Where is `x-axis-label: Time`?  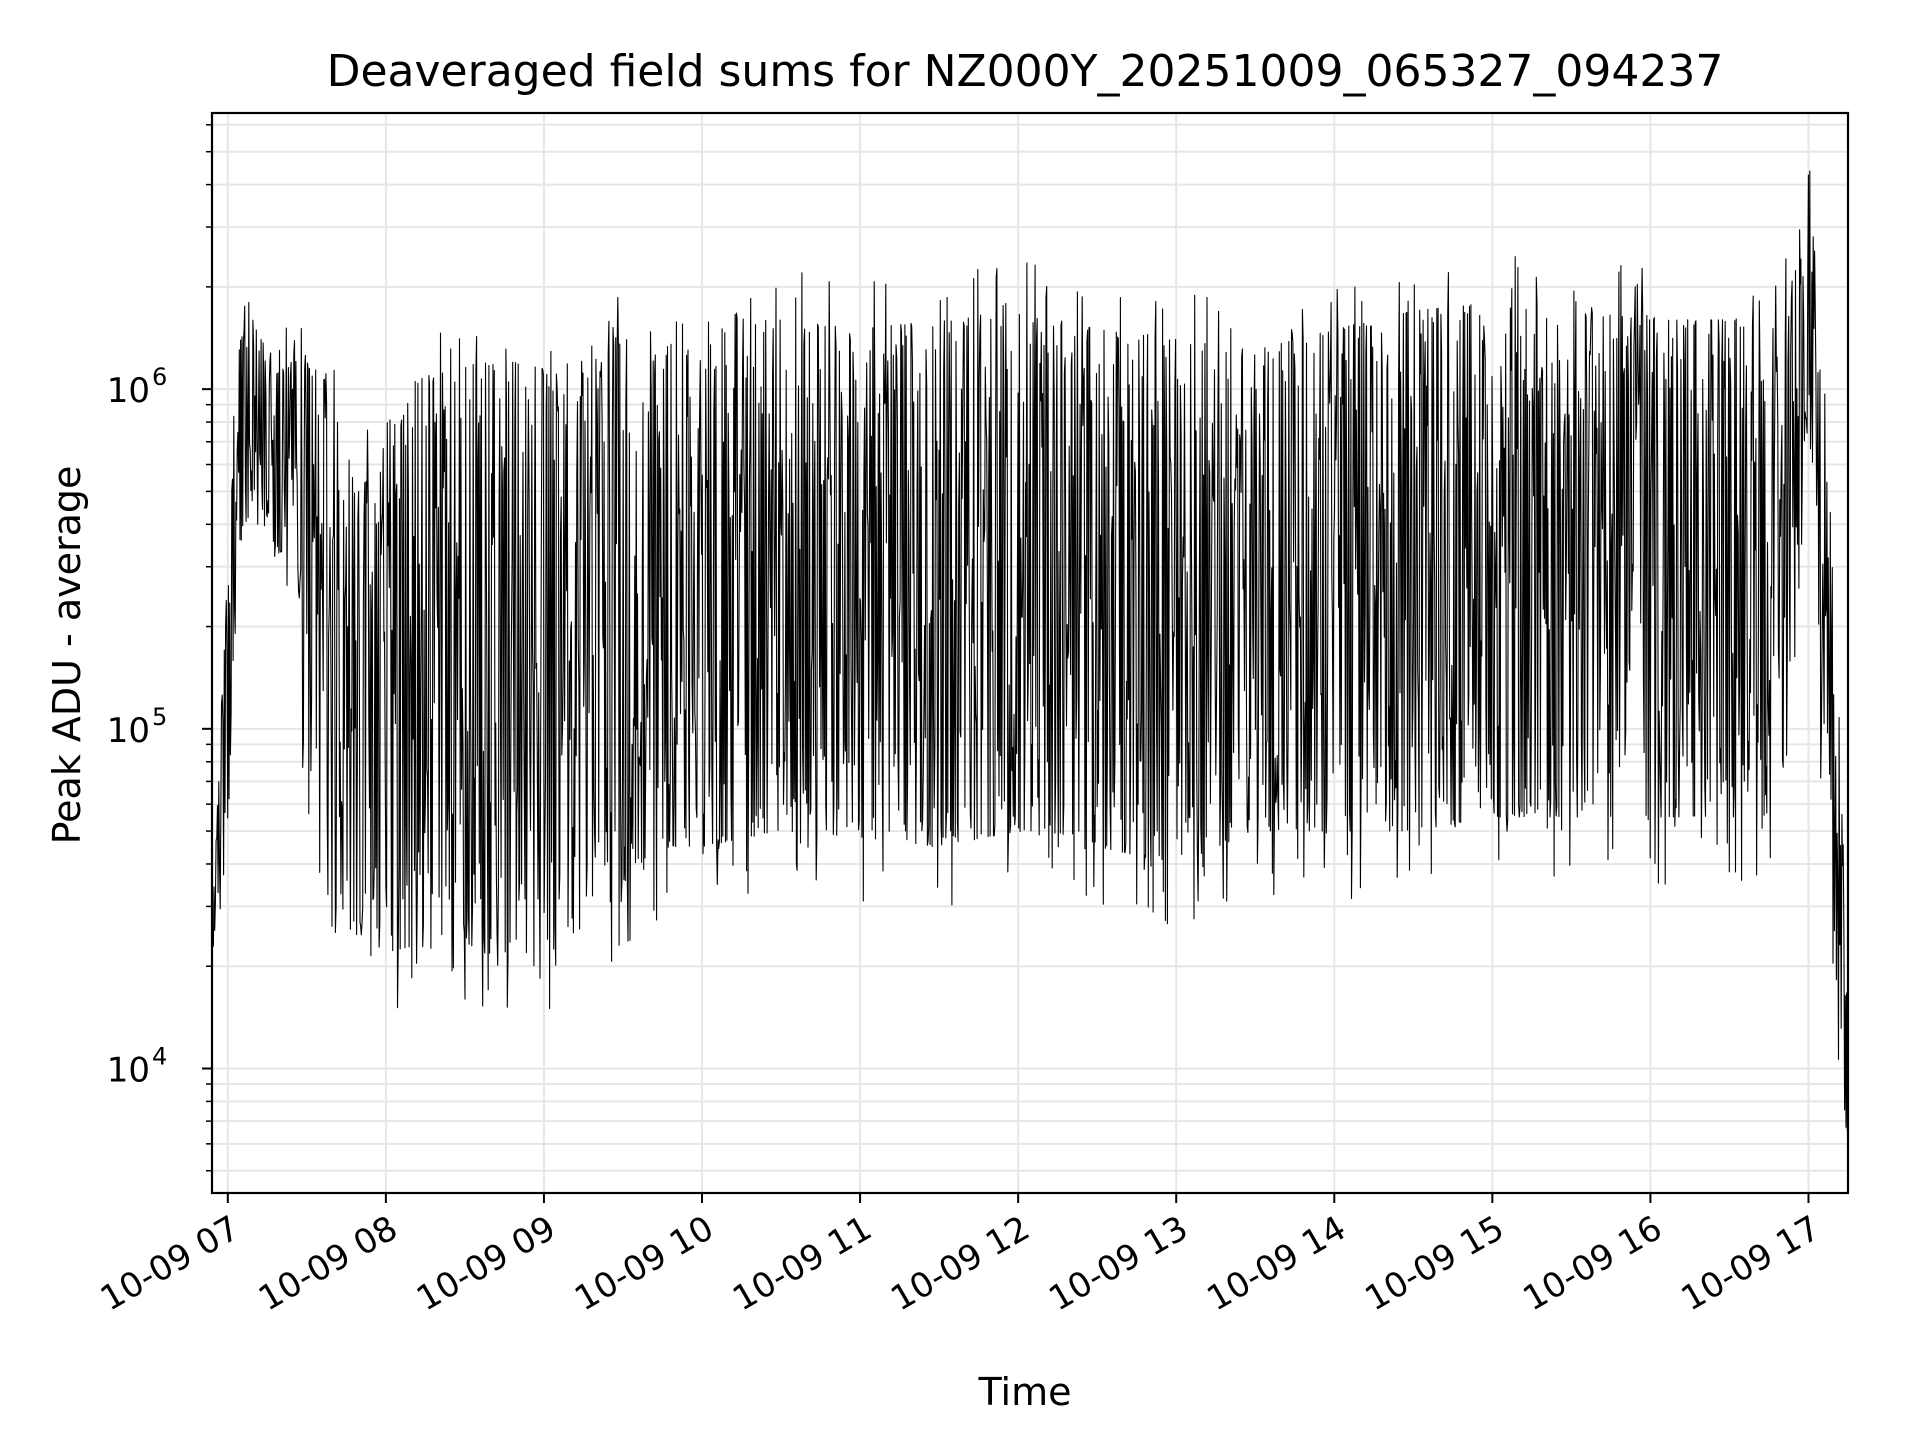 x-axis-label: Time is located at coordinates (1025, 1392).